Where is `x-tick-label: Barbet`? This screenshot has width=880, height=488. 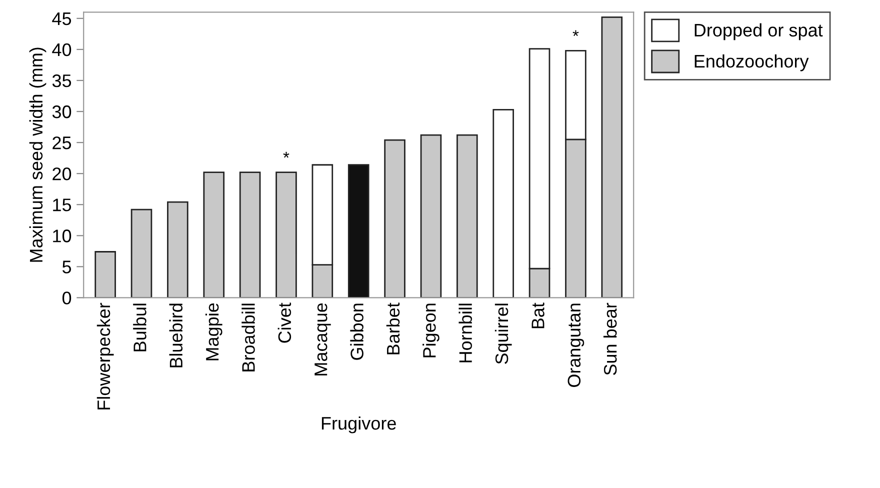
x-tick-label: Barbet is located at coordinates (393, 328).